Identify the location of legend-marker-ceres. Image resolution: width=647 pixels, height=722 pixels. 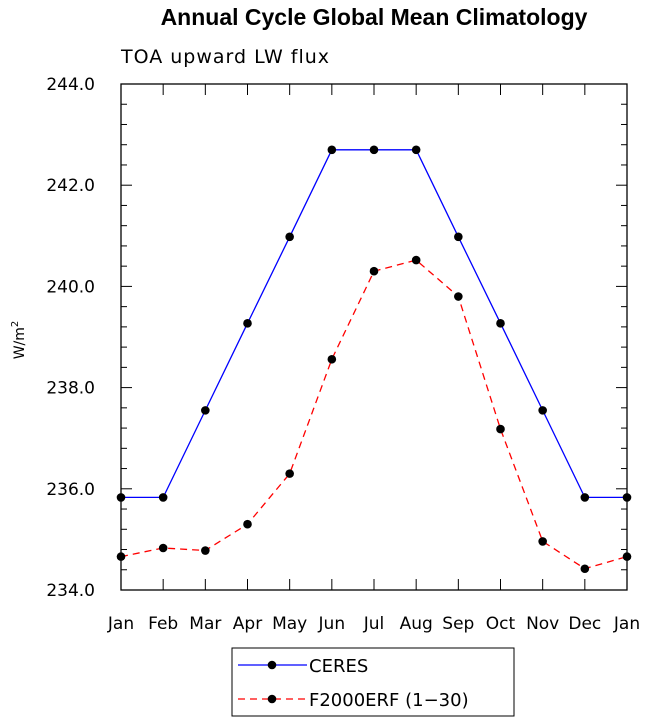
(272, 665).